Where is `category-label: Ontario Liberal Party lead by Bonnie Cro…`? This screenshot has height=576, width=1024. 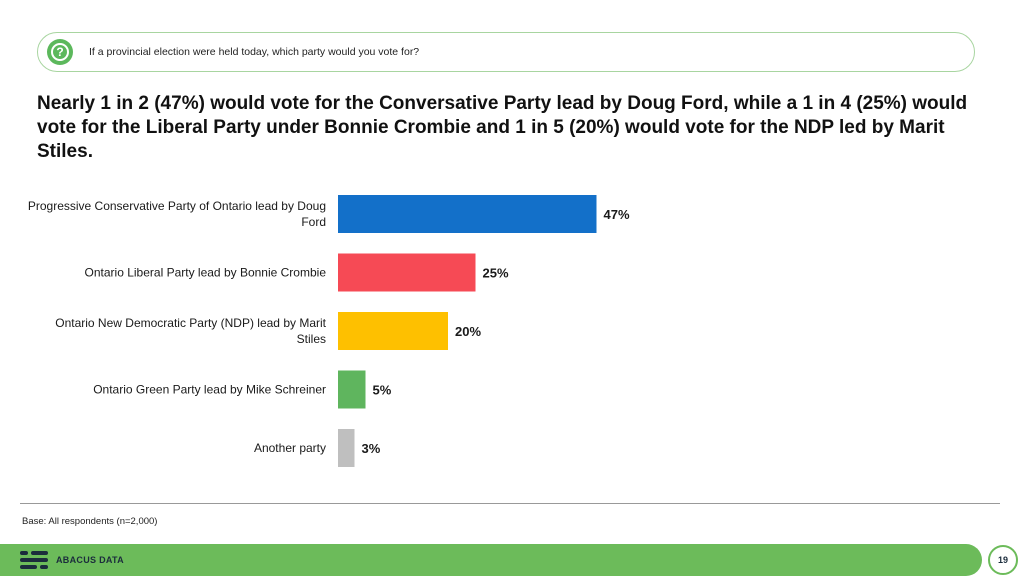
category-label: Ontario Liberal Party lead by Bonnie Cro… is located at coordinates (206, 273).